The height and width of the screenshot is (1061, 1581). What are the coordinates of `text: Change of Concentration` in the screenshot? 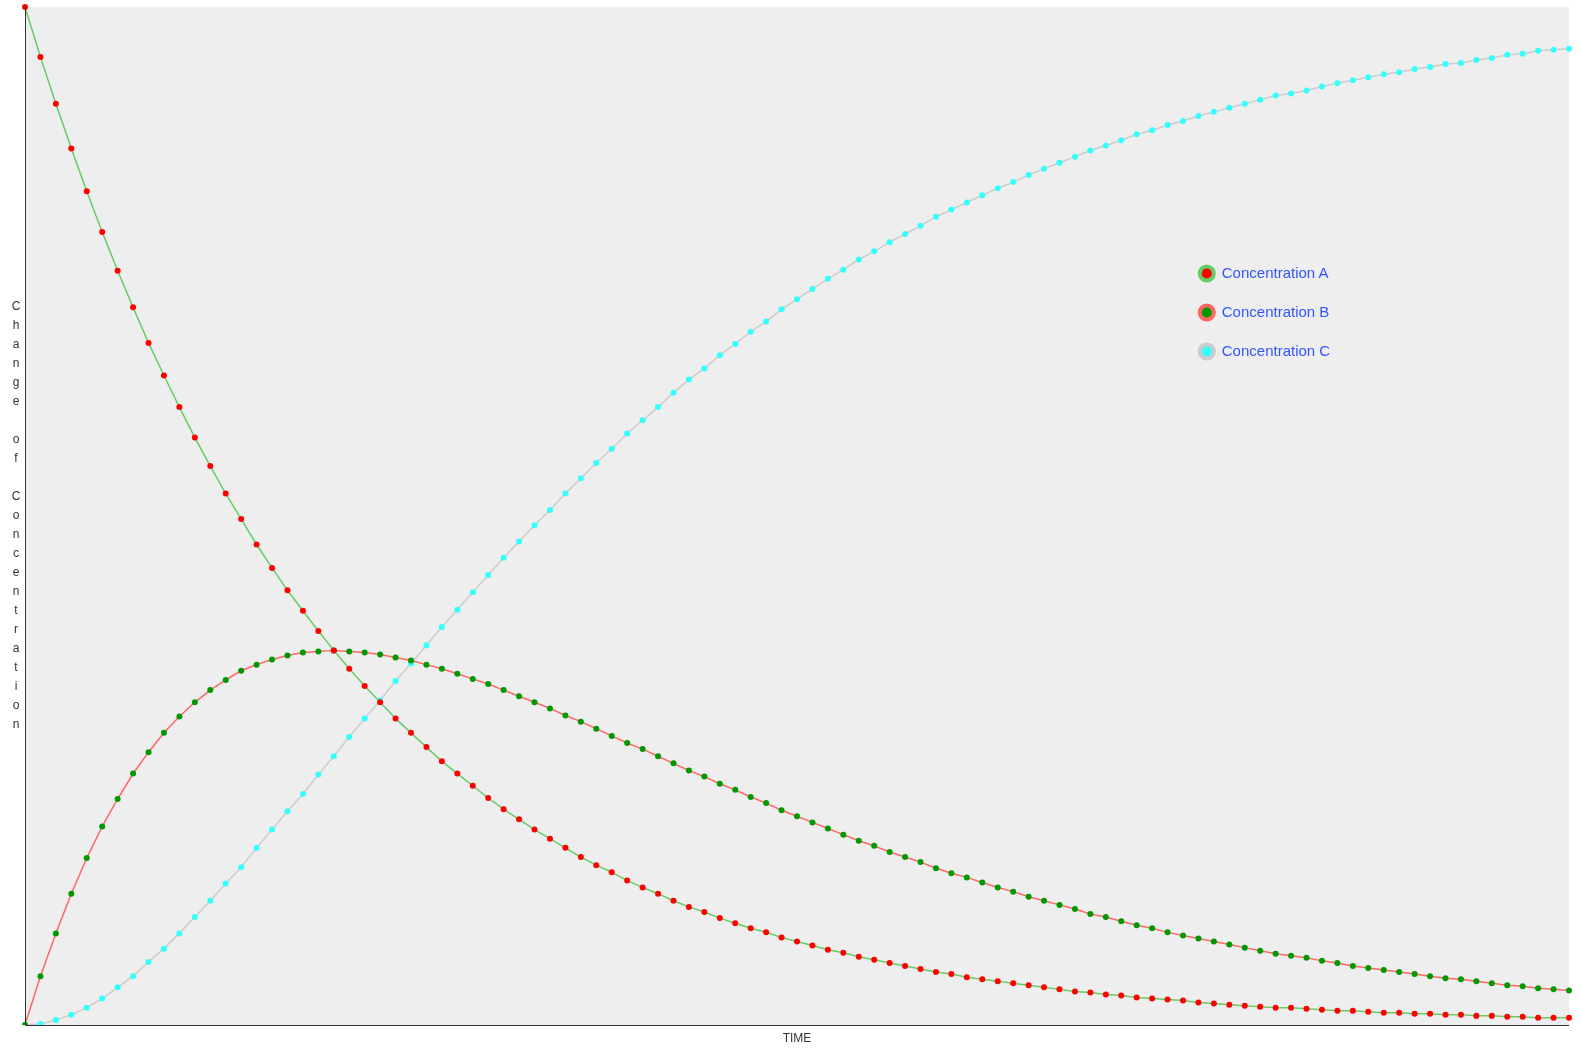 It's located at (16, 515).